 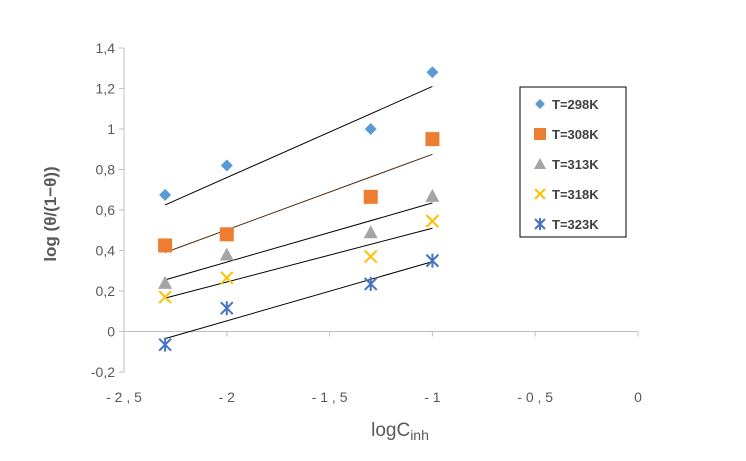 What do you see at coordinates (575, 104) in the screenshot?
I see `legend-entry-label: T=298K` at bounding box center [575, 104].